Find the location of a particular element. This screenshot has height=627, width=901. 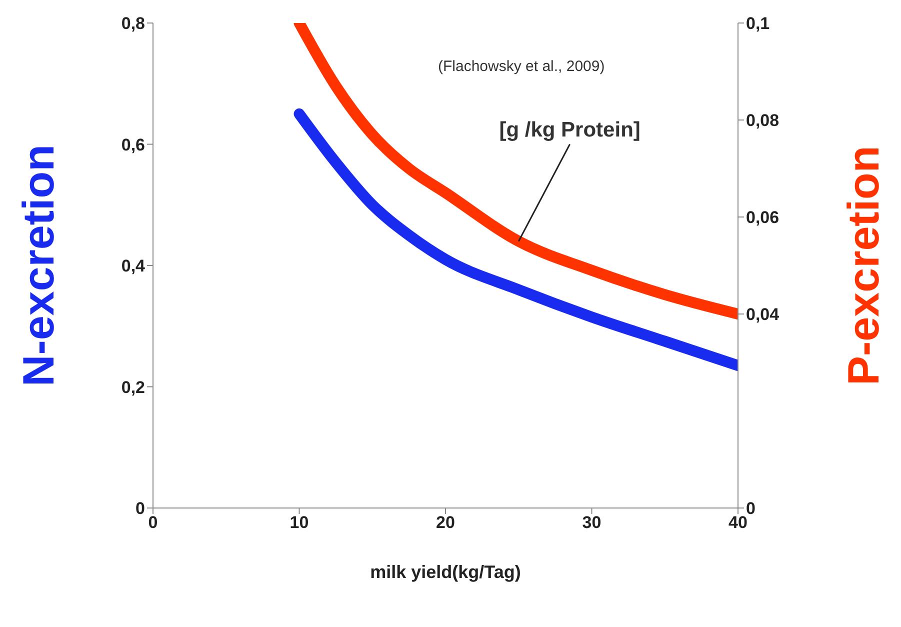

y2-axis-title: P-excretion is located at coordinates (864, 266).